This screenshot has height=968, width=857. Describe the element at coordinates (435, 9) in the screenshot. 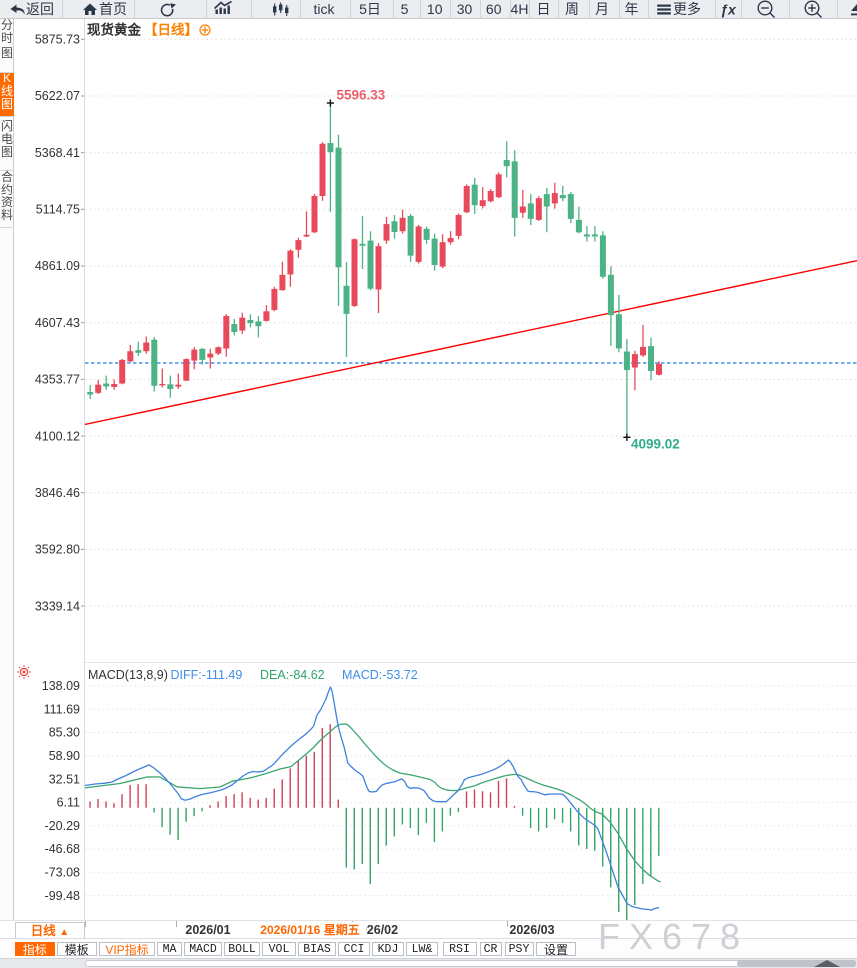

I see `svg-text: 10` at that location.